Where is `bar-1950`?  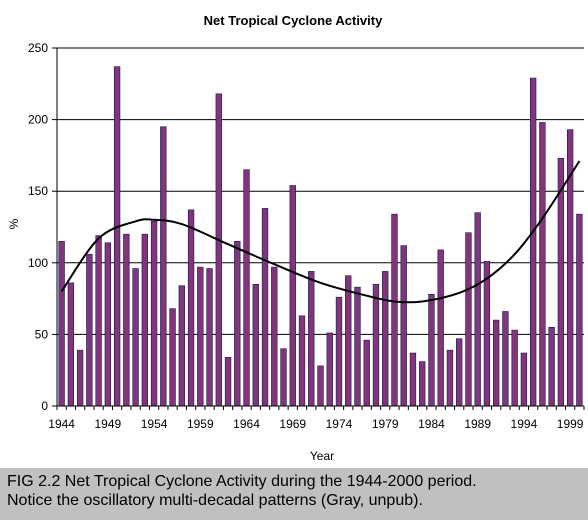
bar-1950 is located at coordinates (117, 236).